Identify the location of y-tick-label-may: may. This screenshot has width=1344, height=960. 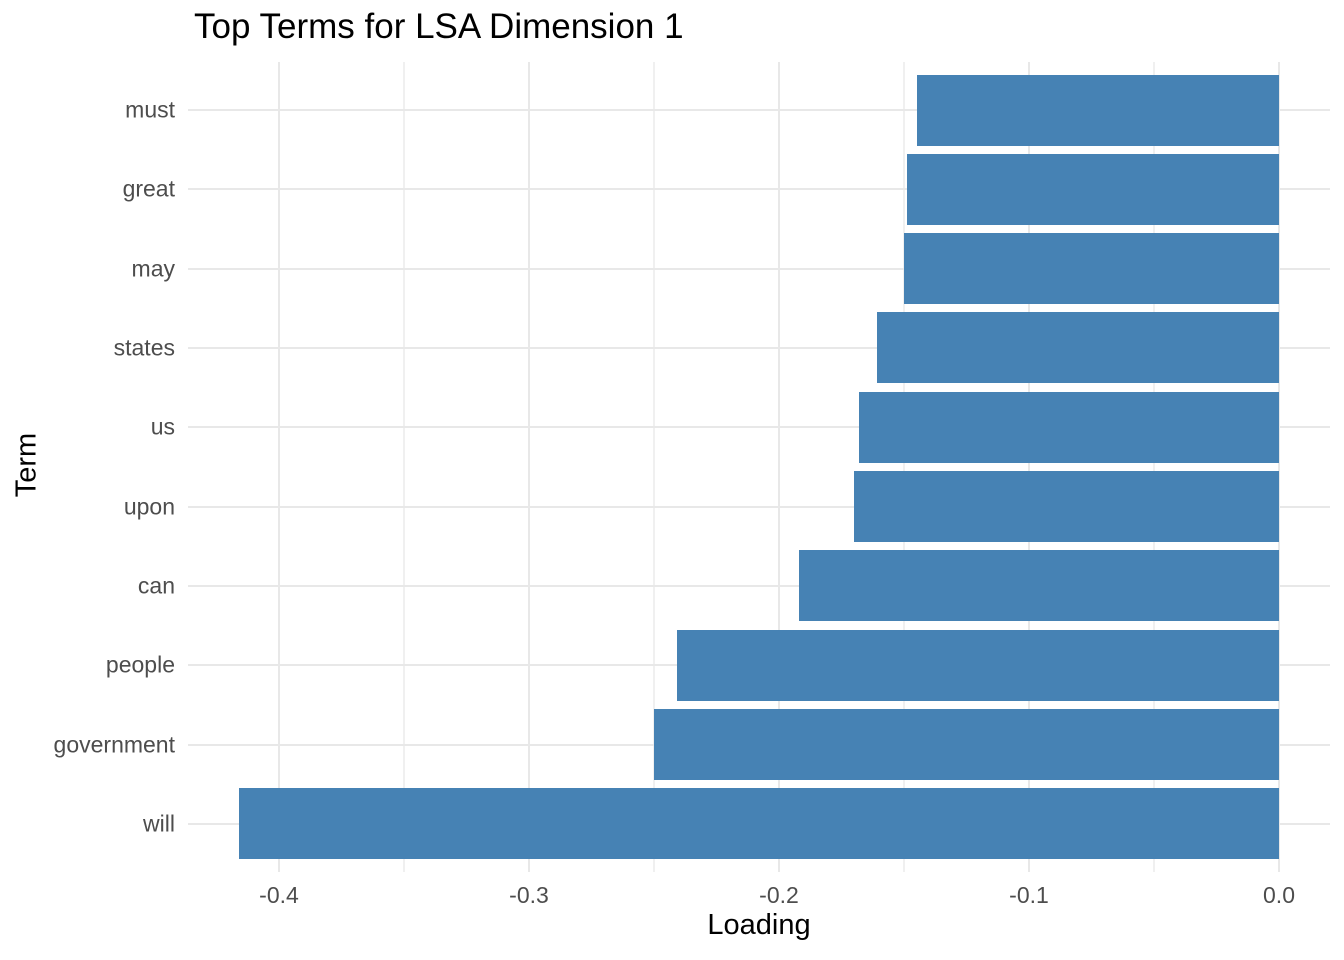
(153, 268).